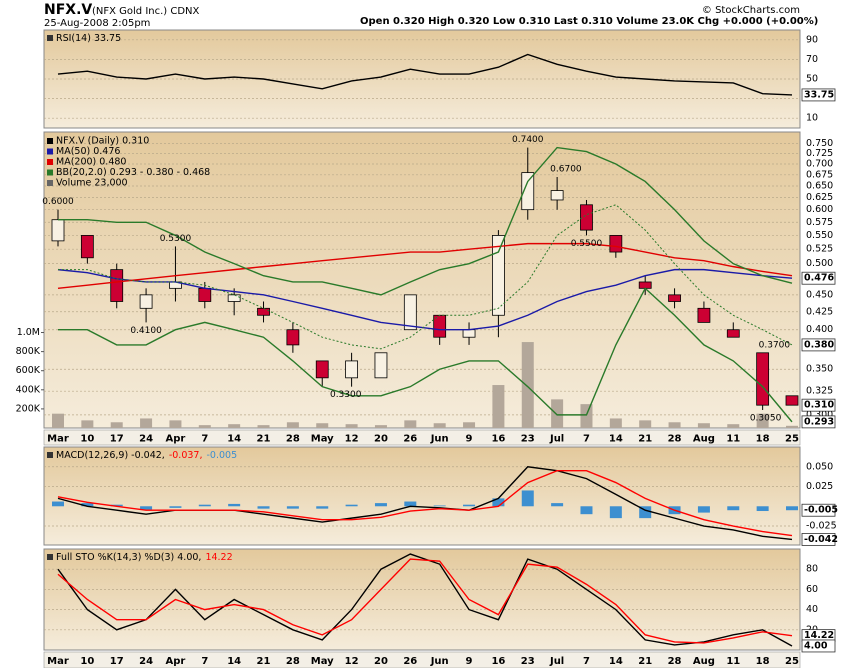 Image resolution: width=850 pixels, height=668 pixels. Describe the element at coordinates (821, 526) in the screenshot. I see `y-tick-label: -0.025` at that location.